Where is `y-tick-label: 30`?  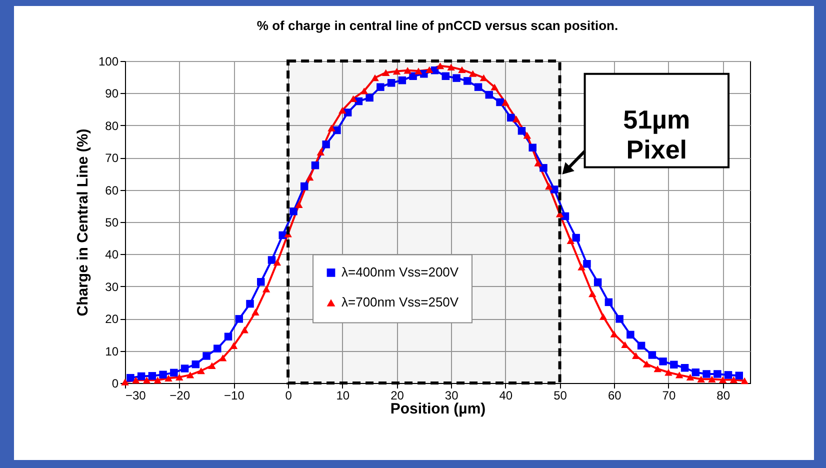
y-tick-label: 30 is located at coordinates (112, 287).